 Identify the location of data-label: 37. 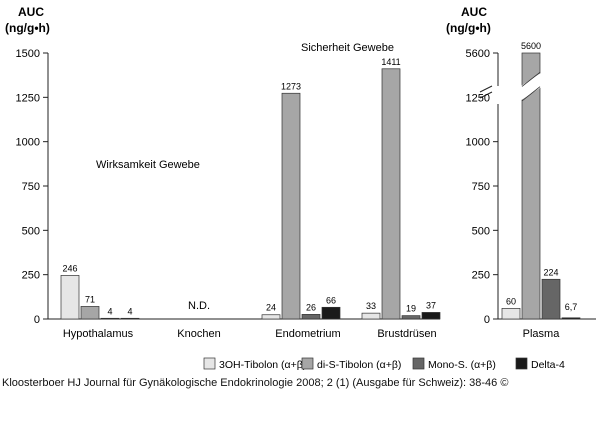
(431, 305).